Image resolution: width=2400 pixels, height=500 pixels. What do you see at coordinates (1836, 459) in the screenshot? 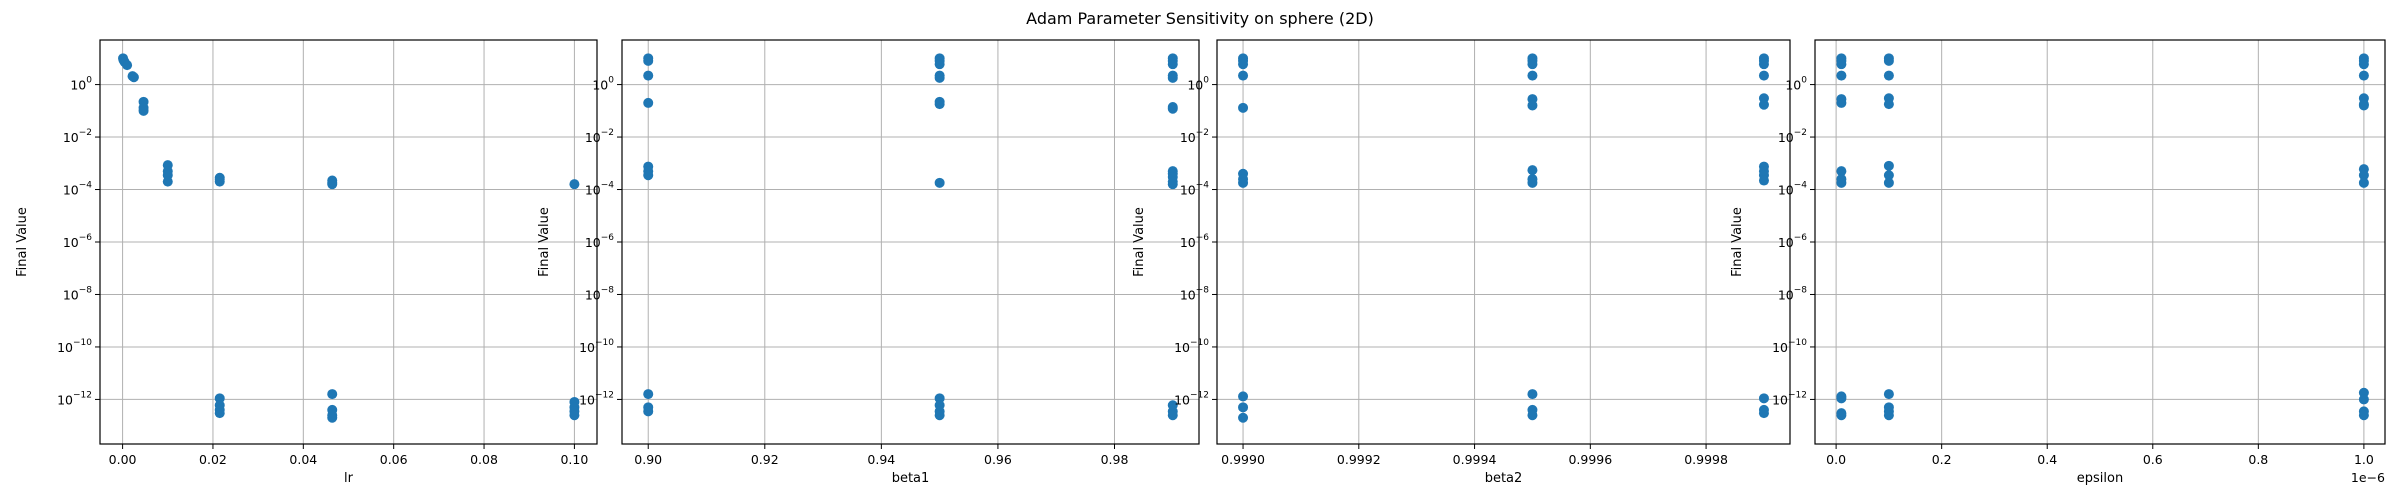
I see `x-tick-label: 0.0` at bounding box center [1836, 459].